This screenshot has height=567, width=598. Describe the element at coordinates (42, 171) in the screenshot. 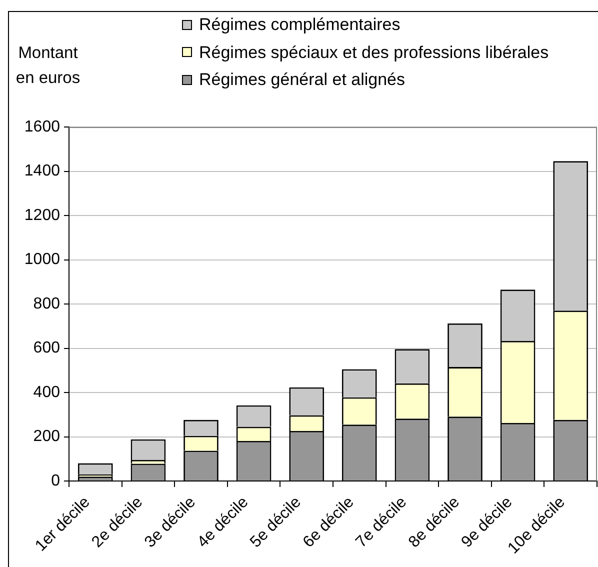

I see `y-tick-label: 1400` at that location.